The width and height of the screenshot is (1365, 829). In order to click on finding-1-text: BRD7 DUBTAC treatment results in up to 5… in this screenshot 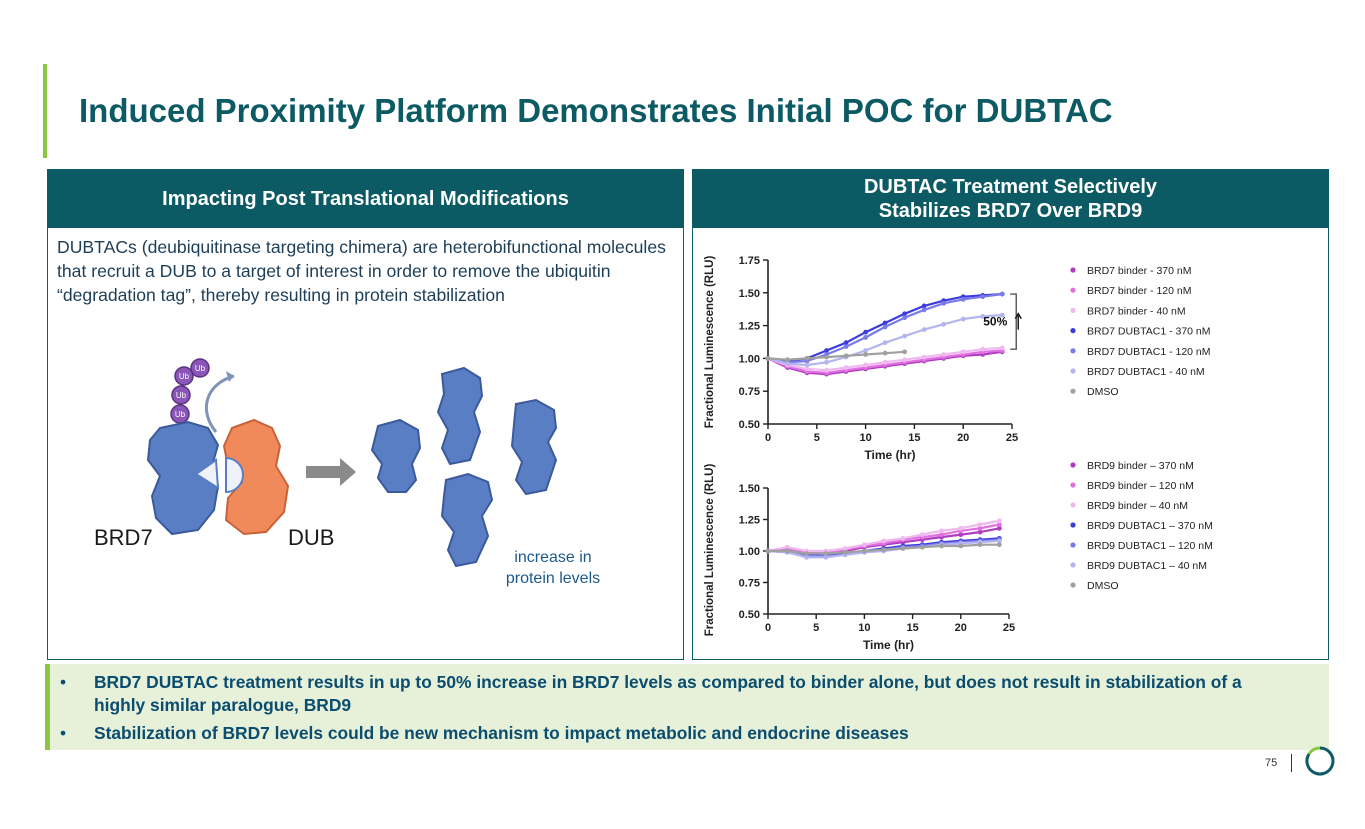, I will do `click(668, 693)`.